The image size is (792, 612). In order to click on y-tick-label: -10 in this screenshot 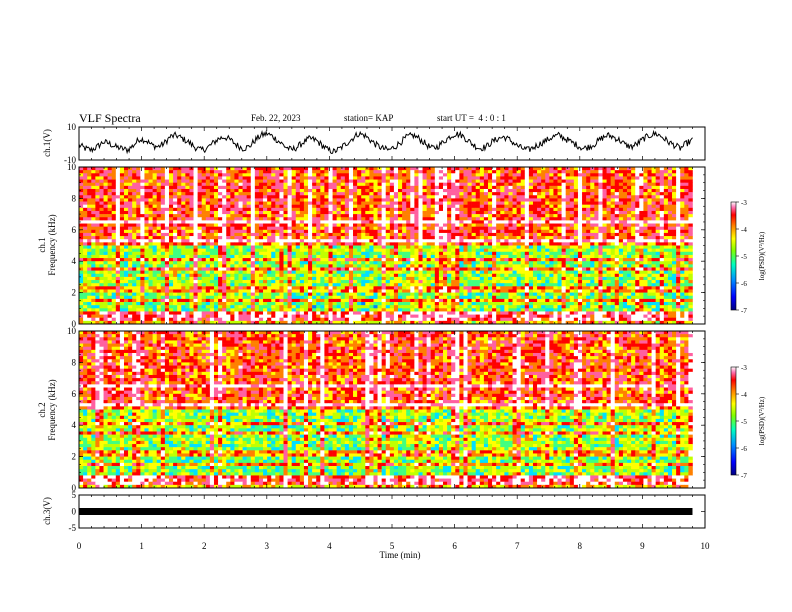, I will do `click(70, 160)`.